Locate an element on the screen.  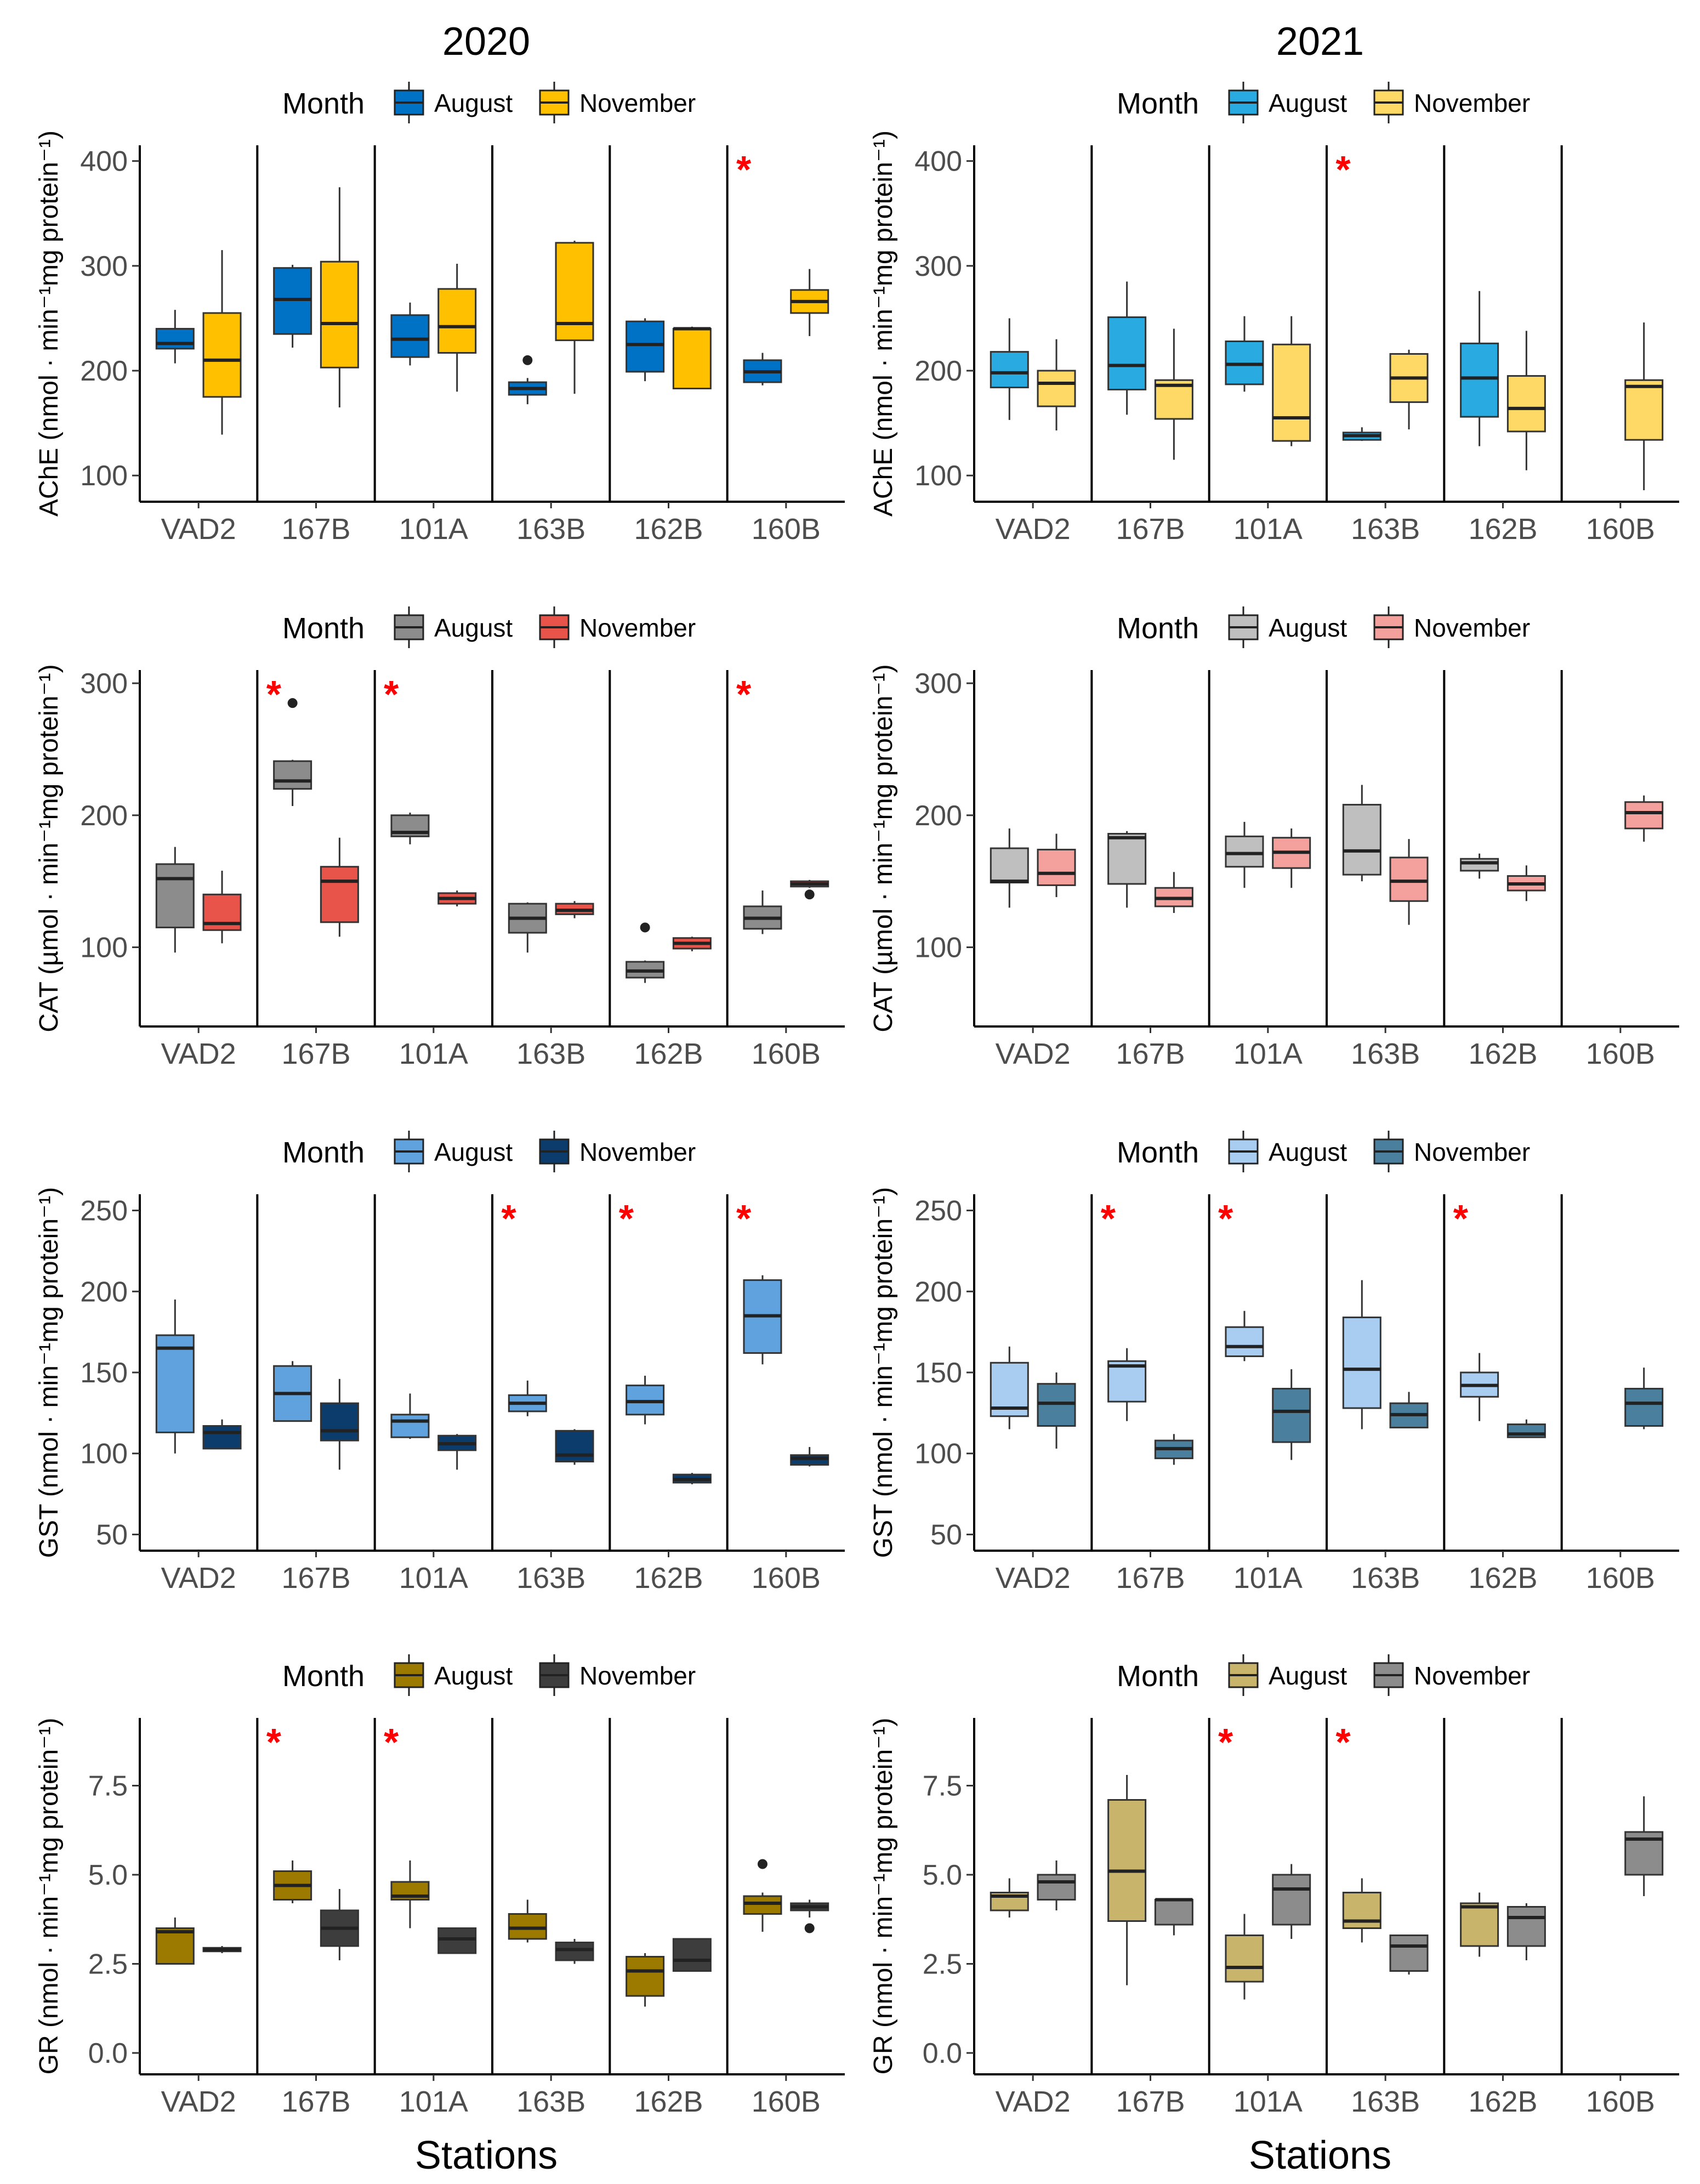
box-november-167b is located at coordinates (1174, 1912).